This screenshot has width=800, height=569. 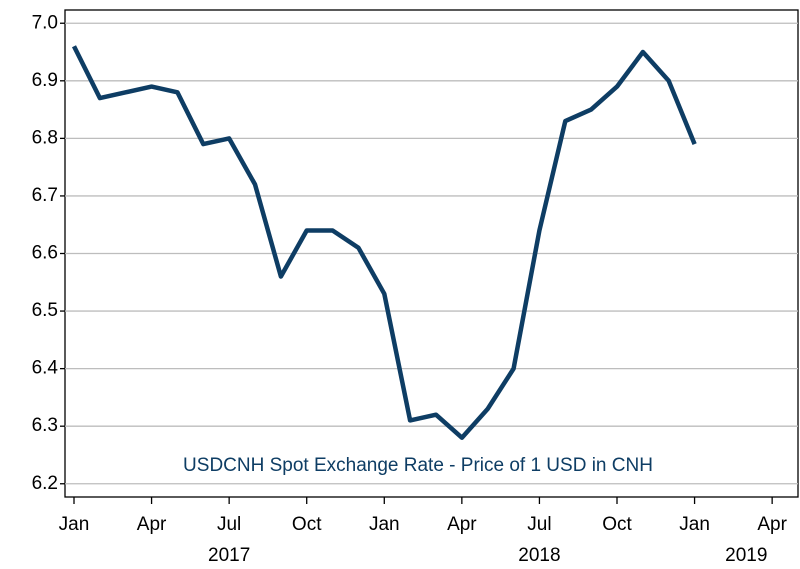 I want to click on y-tick-label: 6.8, so click(x=45, y=137).